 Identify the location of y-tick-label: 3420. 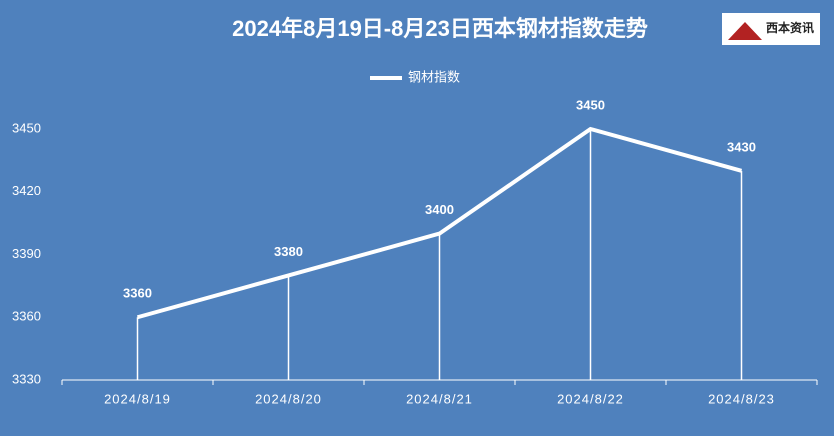
(26, 190).